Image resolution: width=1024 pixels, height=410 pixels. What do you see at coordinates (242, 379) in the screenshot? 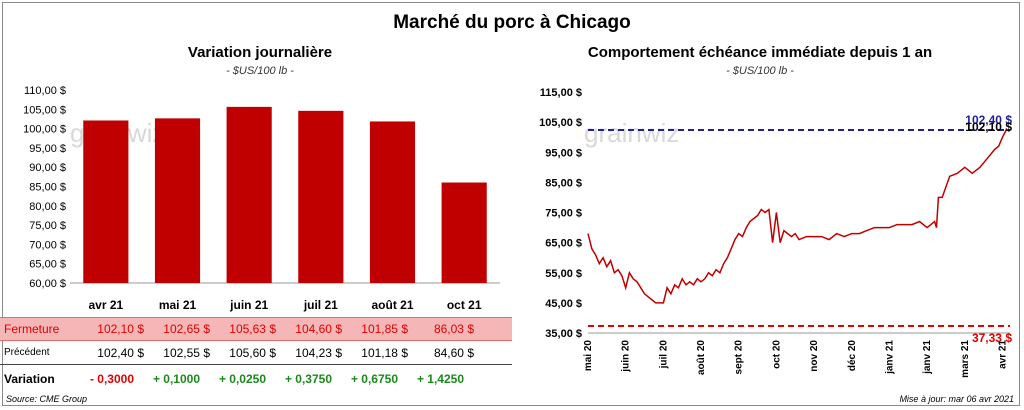
I see `variation-value: + 0,0250` at bounding box center [242, 379].